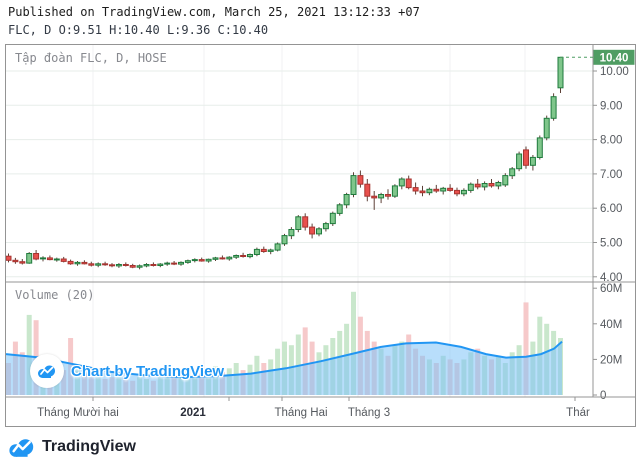 The height and width of the screenshot is (467, 640). Describe the element at coordinates (578, 413) in the screenshot. I see `svg-text: Thár` at that location.